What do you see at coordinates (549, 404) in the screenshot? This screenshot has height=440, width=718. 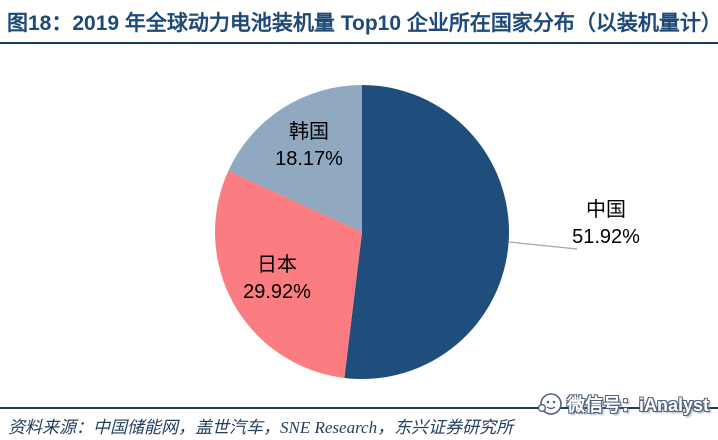 I see `wechat-icon` at bounding box center [549, 404].